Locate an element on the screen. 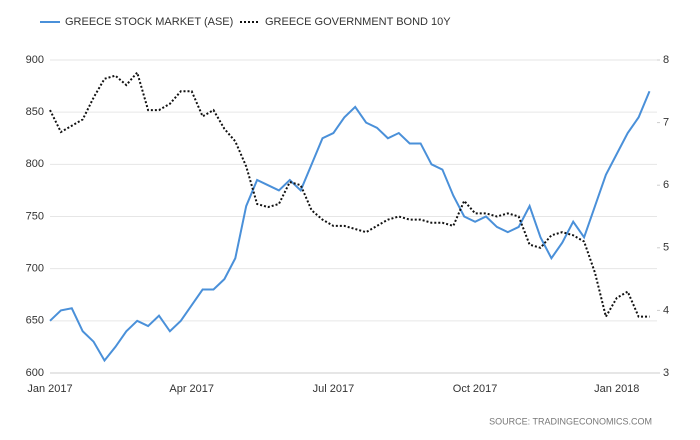 The image size is (700, 440). y-tick-label: 900 is located at coordinates (35, 60).